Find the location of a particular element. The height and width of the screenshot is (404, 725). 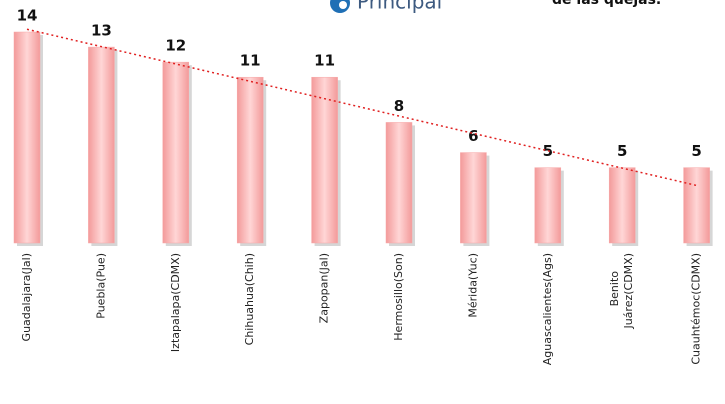

value-label: 13 is located at coordinates (101, 31).